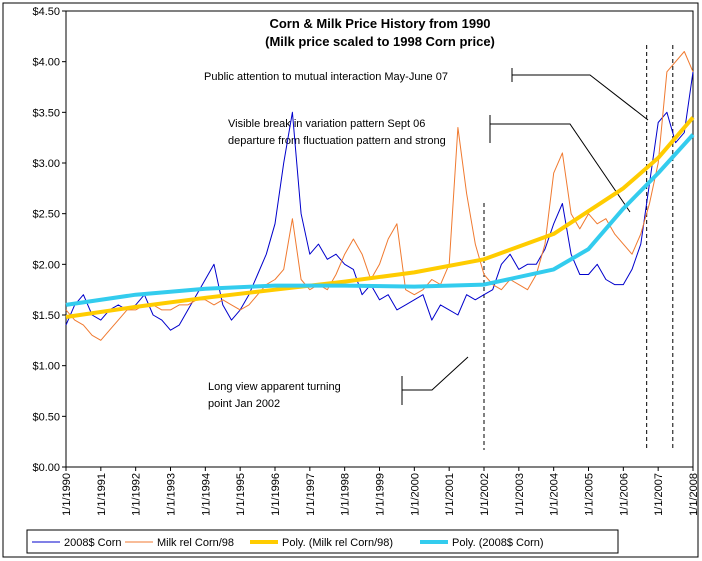 The width and height of the screenshot is (702, 561). Describe the element at coordinates (137, 494) in the screenshot. I see `x-tick-label: 1/1/1992` at that location.